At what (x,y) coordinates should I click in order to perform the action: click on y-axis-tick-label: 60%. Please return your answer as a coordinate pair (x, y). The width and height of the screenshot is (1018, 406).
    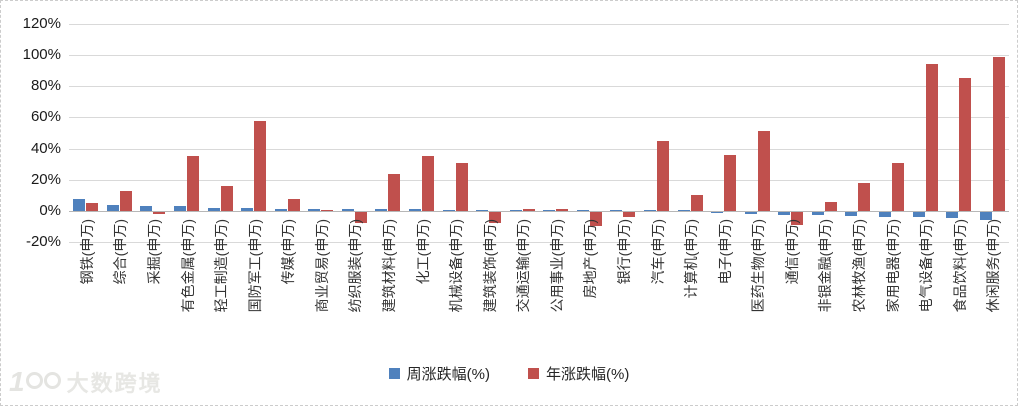
    Looking at the image, I should click on (45, 117).